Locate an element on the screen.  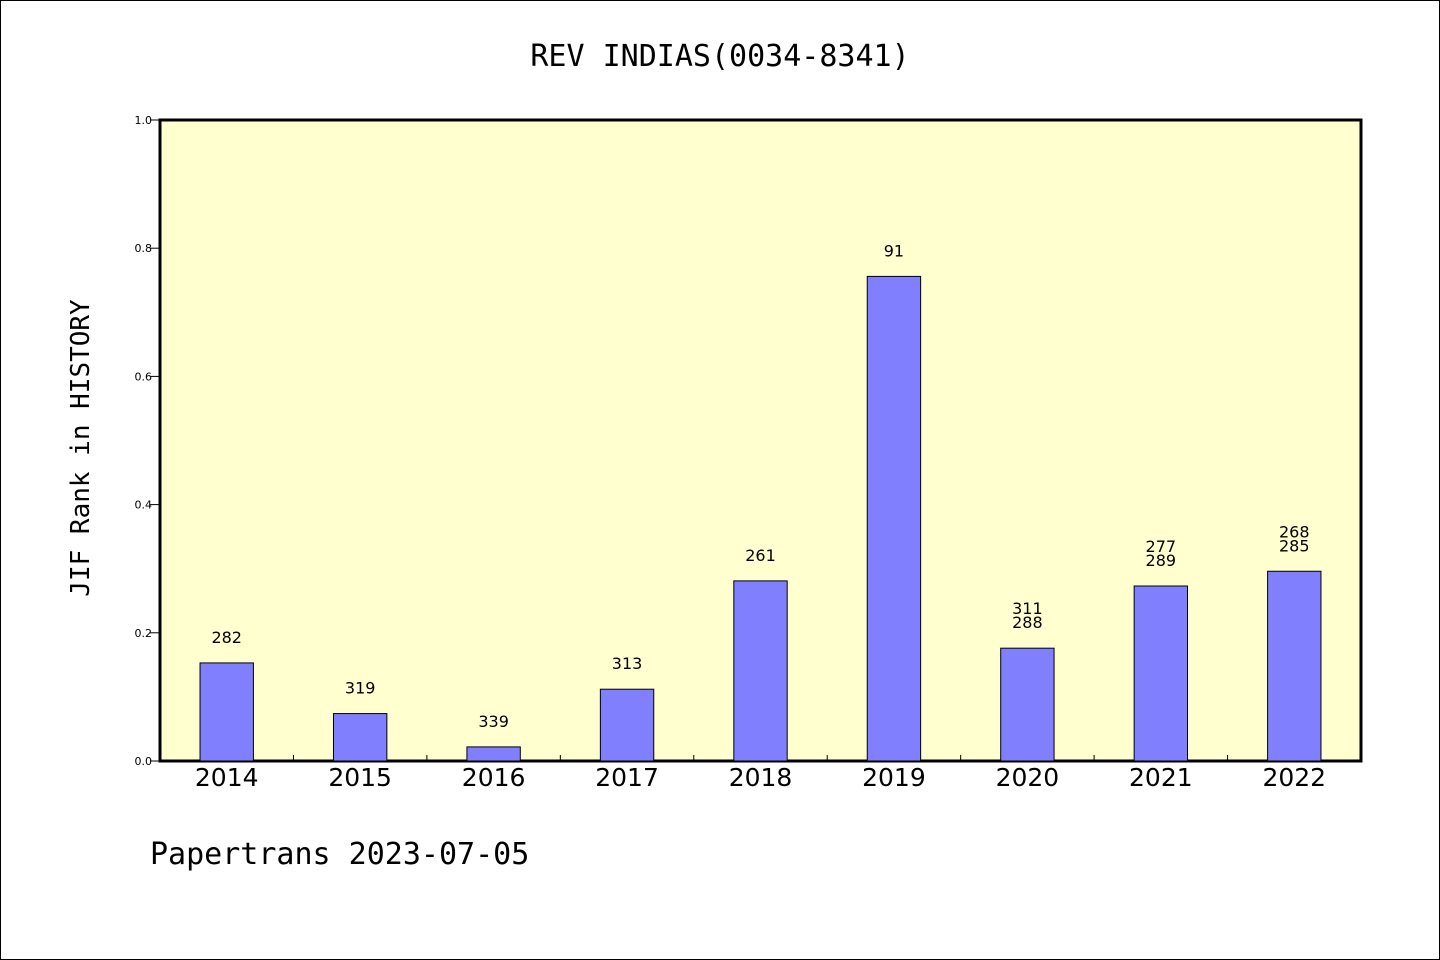
chart-title: REV INDIAS(0034-8341) is located at coordinates (719, 56).